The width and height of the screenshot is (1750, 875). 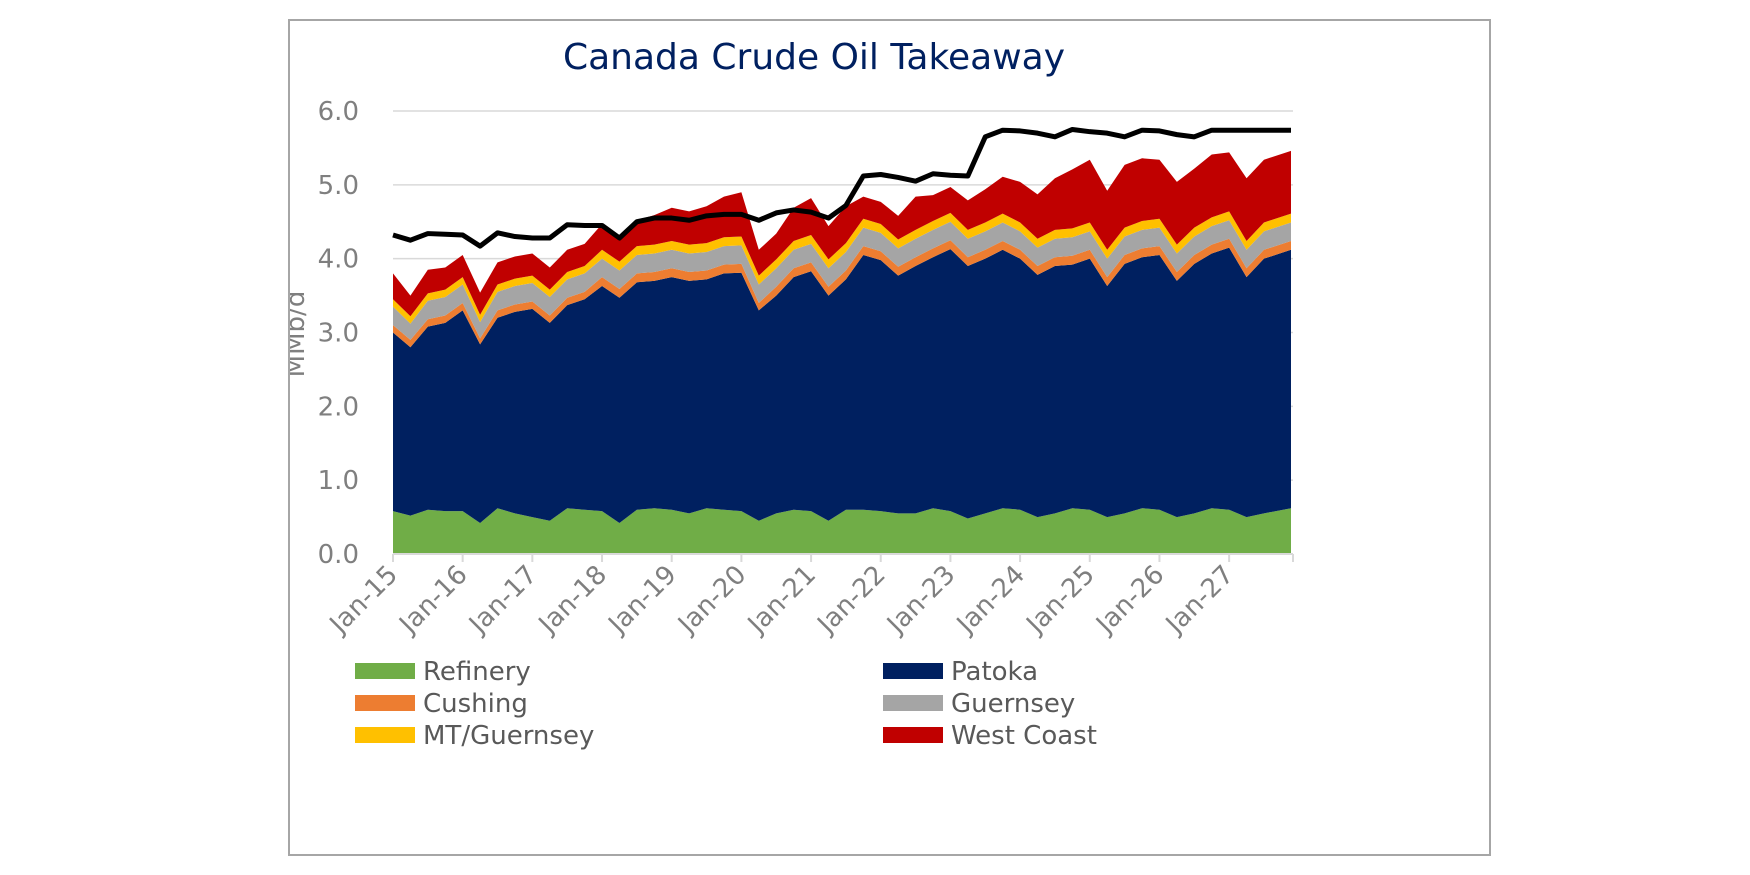 What do you see at coordinates (475, 704) in the screenshot?
I see `legend-label: Cushing` at bounding box center [475, 704].